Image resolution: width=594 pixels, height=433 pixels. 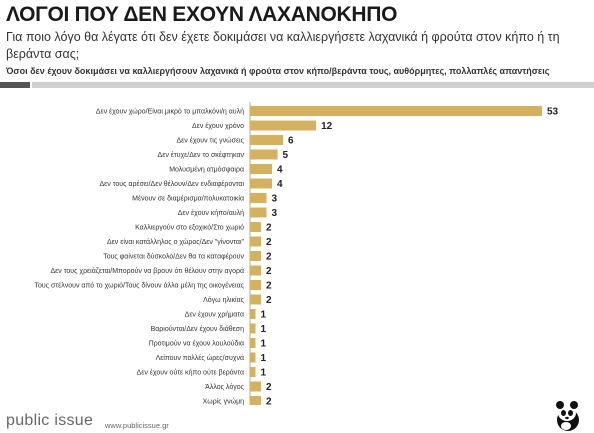 What do you see at coordinates (286, 155) in the screenshot?
I see `value-label: 5` at bounding box center [286, 155].